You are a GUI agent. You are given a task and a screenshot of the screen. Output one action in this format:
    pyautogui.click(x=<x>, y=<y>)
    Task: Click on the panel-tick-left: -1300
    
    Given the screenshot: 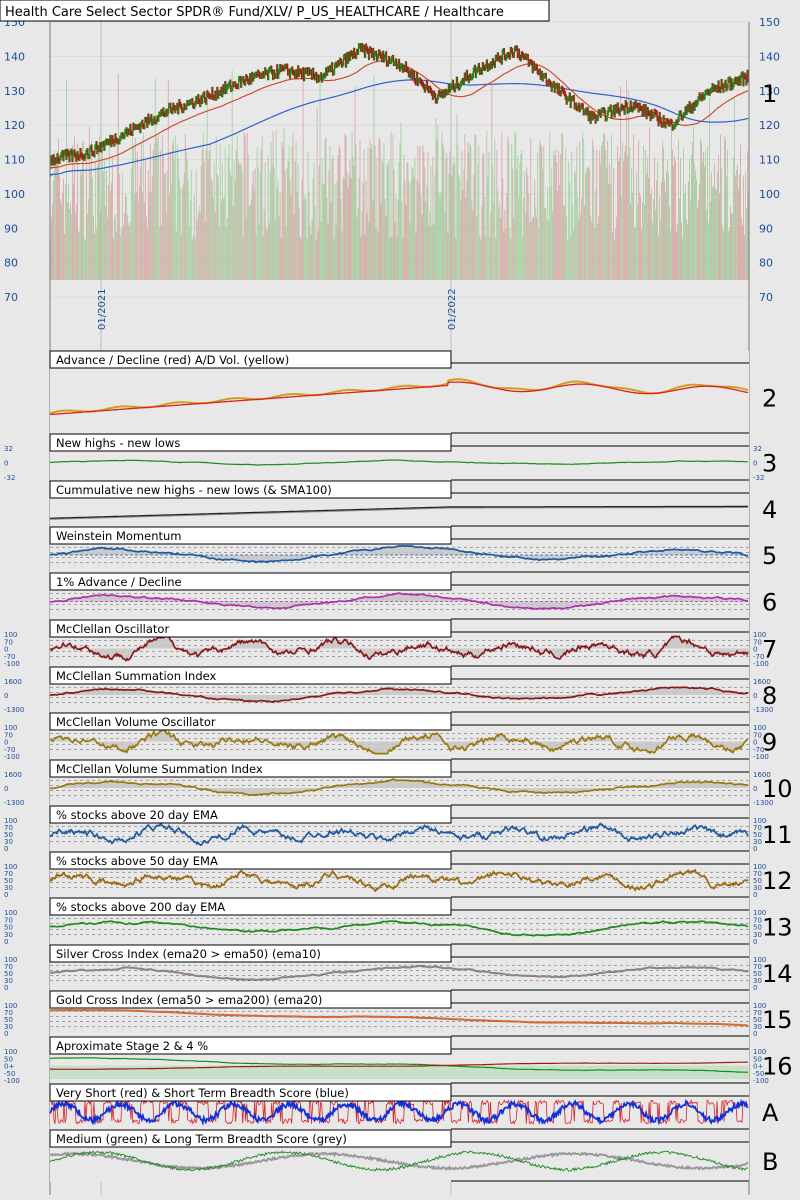 What is the action you would take?
    pyautogui.click(x=14, y=710)
    